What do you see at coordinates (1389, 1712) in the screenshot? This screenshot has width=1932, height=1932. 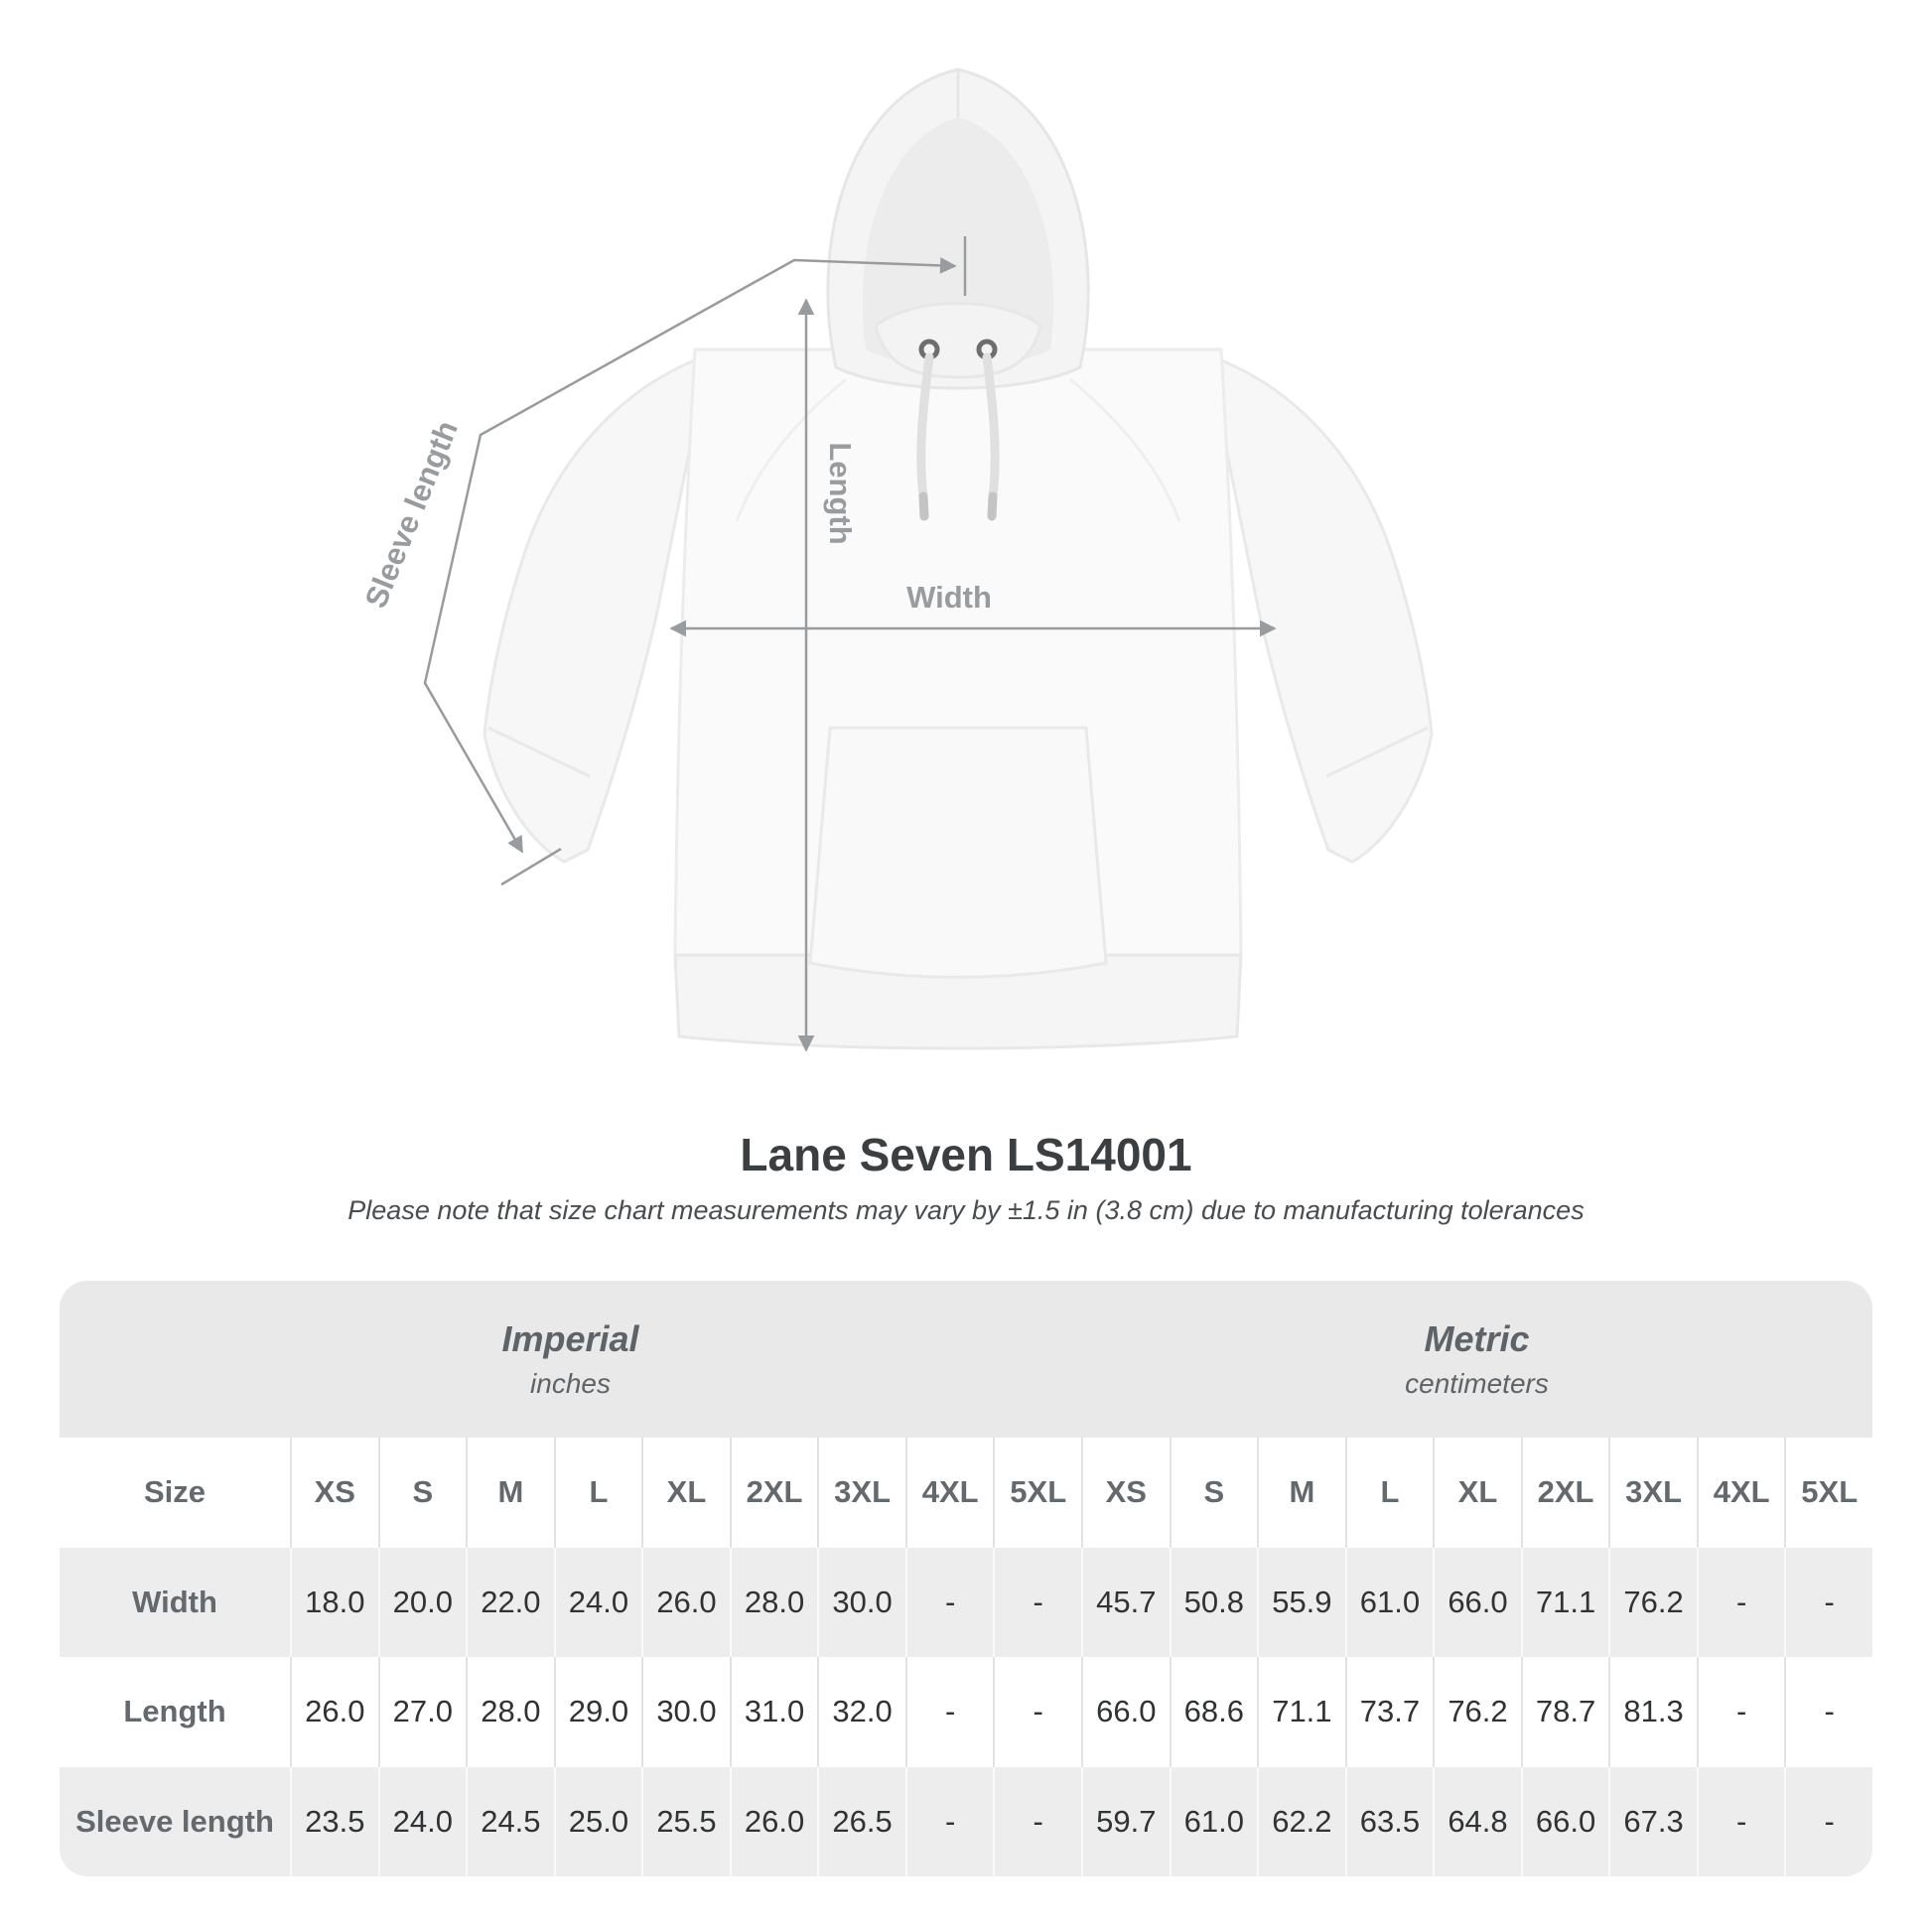 I see `value-metric-l: 73.7` at bounding box center [1389, 1712].